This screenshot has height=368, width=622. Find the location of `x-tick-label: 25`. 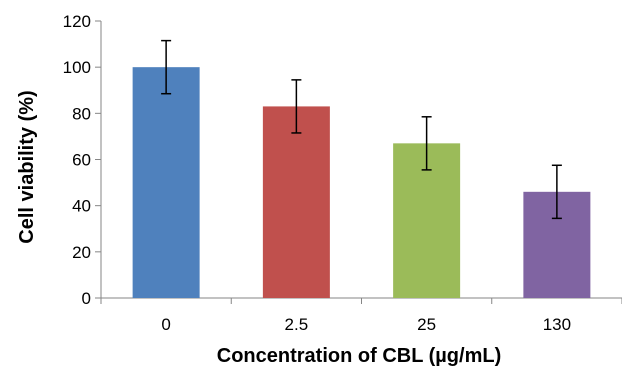

x-tick-label: 25 is located at coordinates (426, 324).